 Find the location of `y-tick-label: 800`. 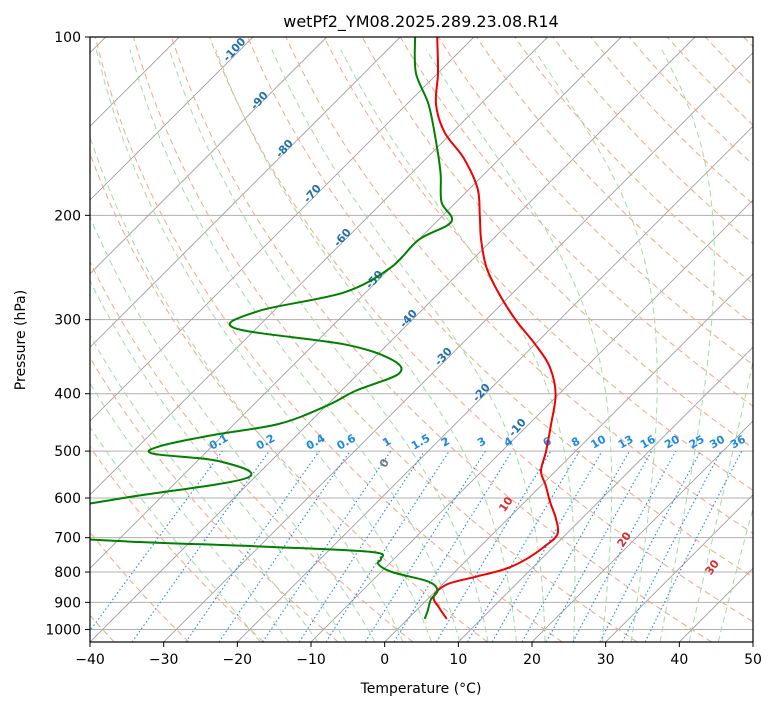

y-tick-label: 800 is located at coordinates (67, 573).